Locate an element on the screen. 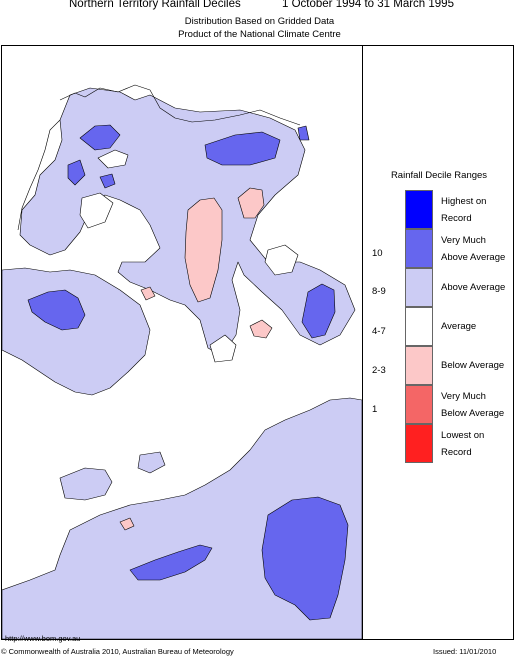  coastline-top is located at coordinates (180, 105).